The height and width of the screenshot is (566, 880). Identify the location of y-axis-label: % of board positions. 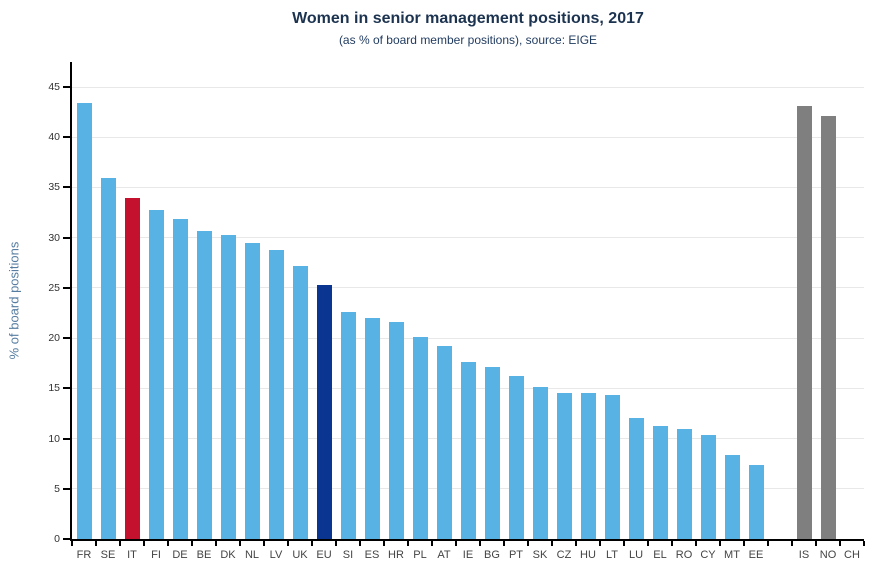
(14, 300).